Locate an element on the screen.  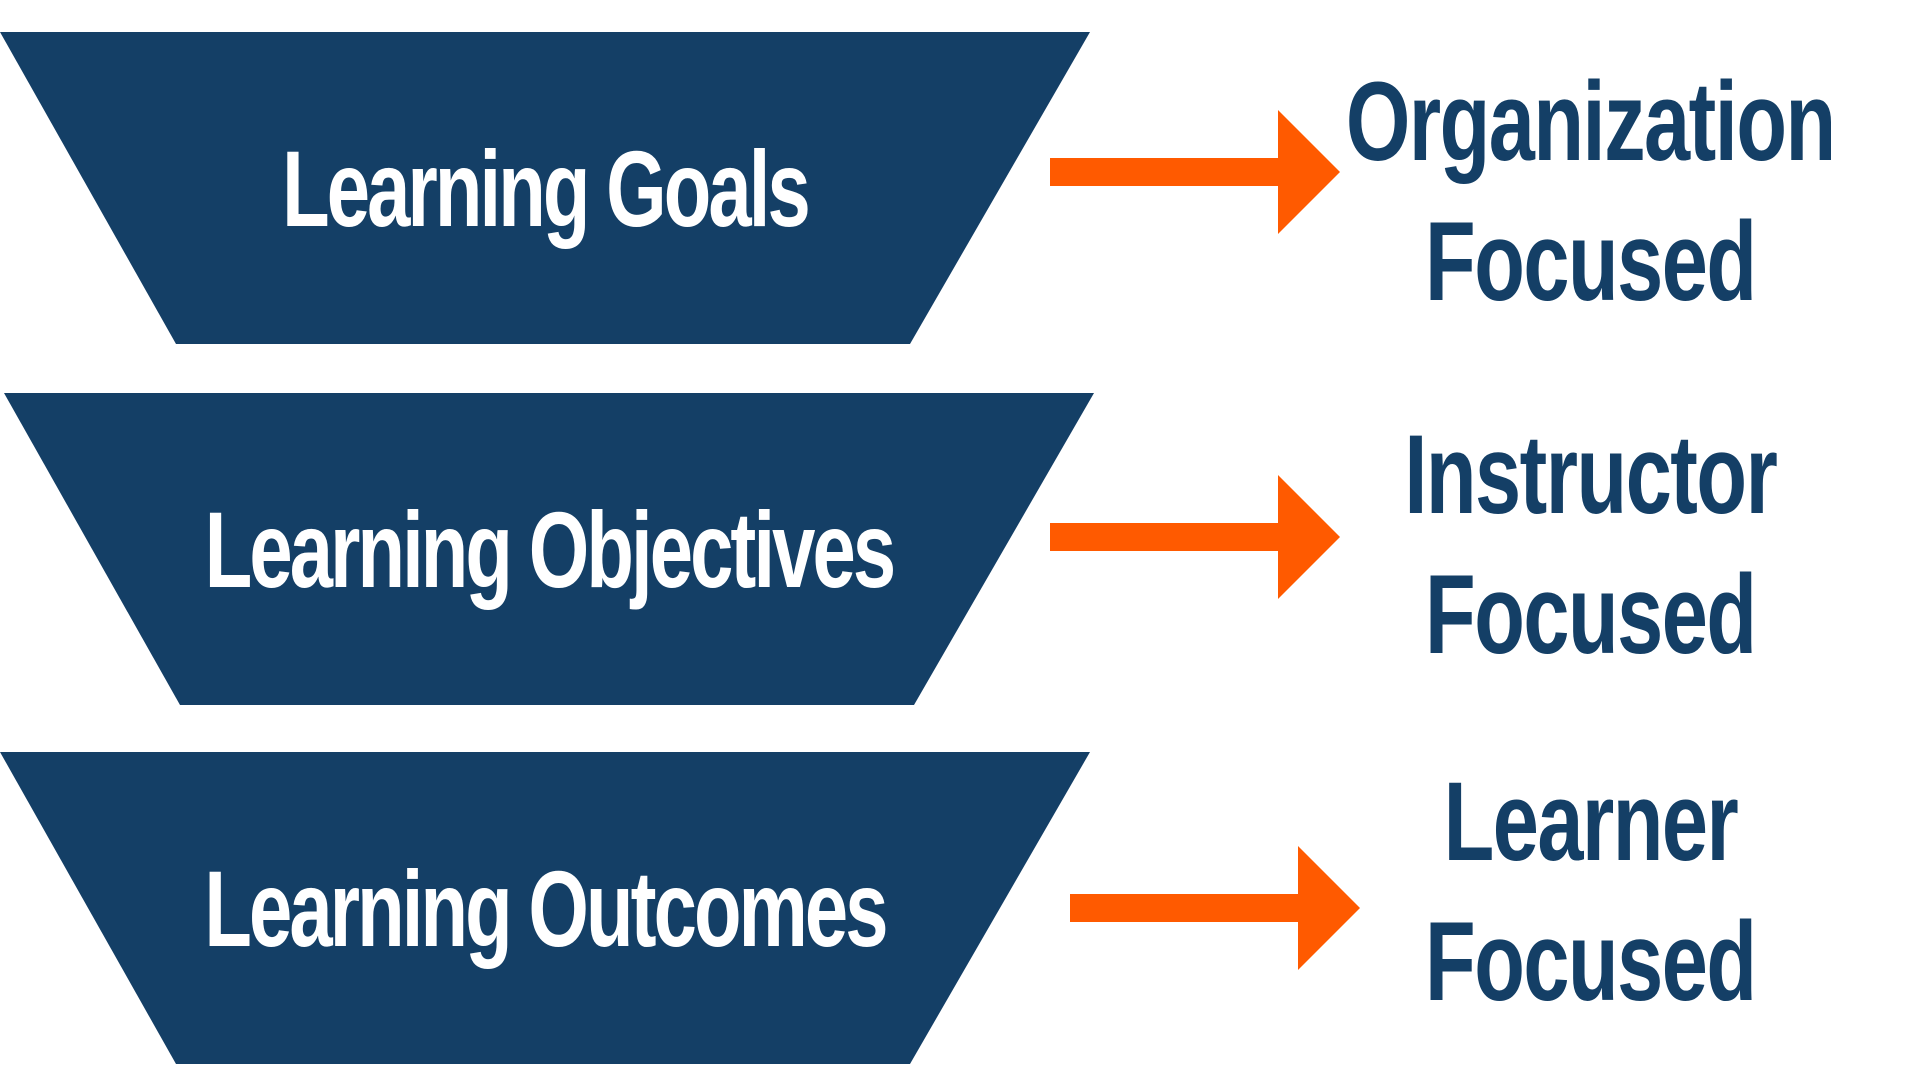
focus-label-organization: Organization Focused is located at coordinates (1590, 192).